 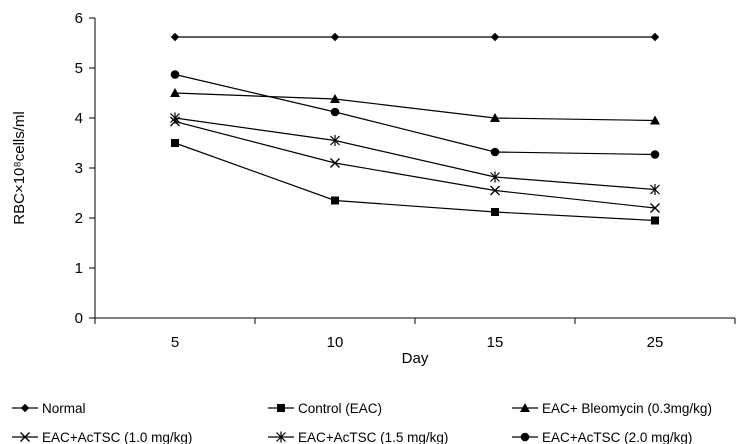 I want to click on legend-item: Normal, so click(x=49, y=408).